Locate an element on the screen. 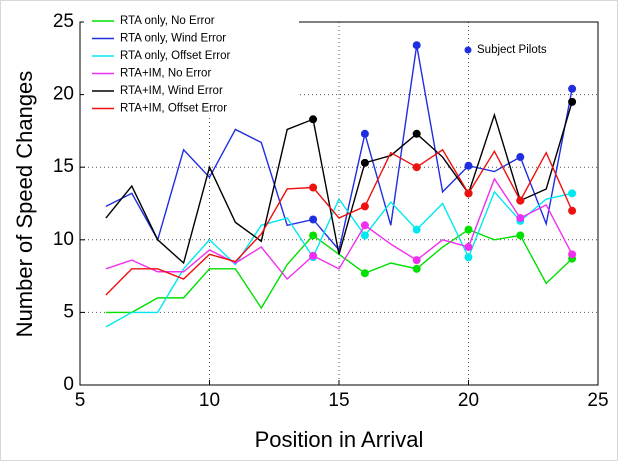  annotation: Subject Pilots is located at coordinates (512, 50).